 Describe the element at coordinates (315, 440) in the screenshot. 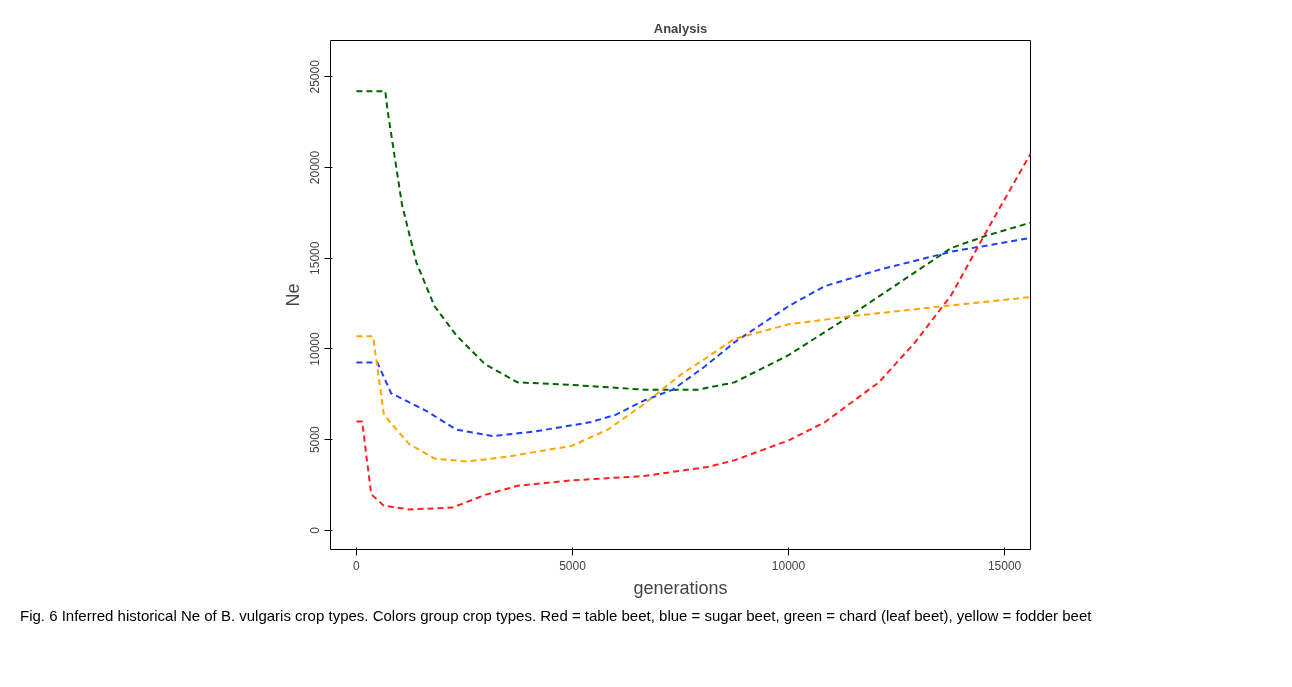

I see `y-tick-label: 5000` at that location.